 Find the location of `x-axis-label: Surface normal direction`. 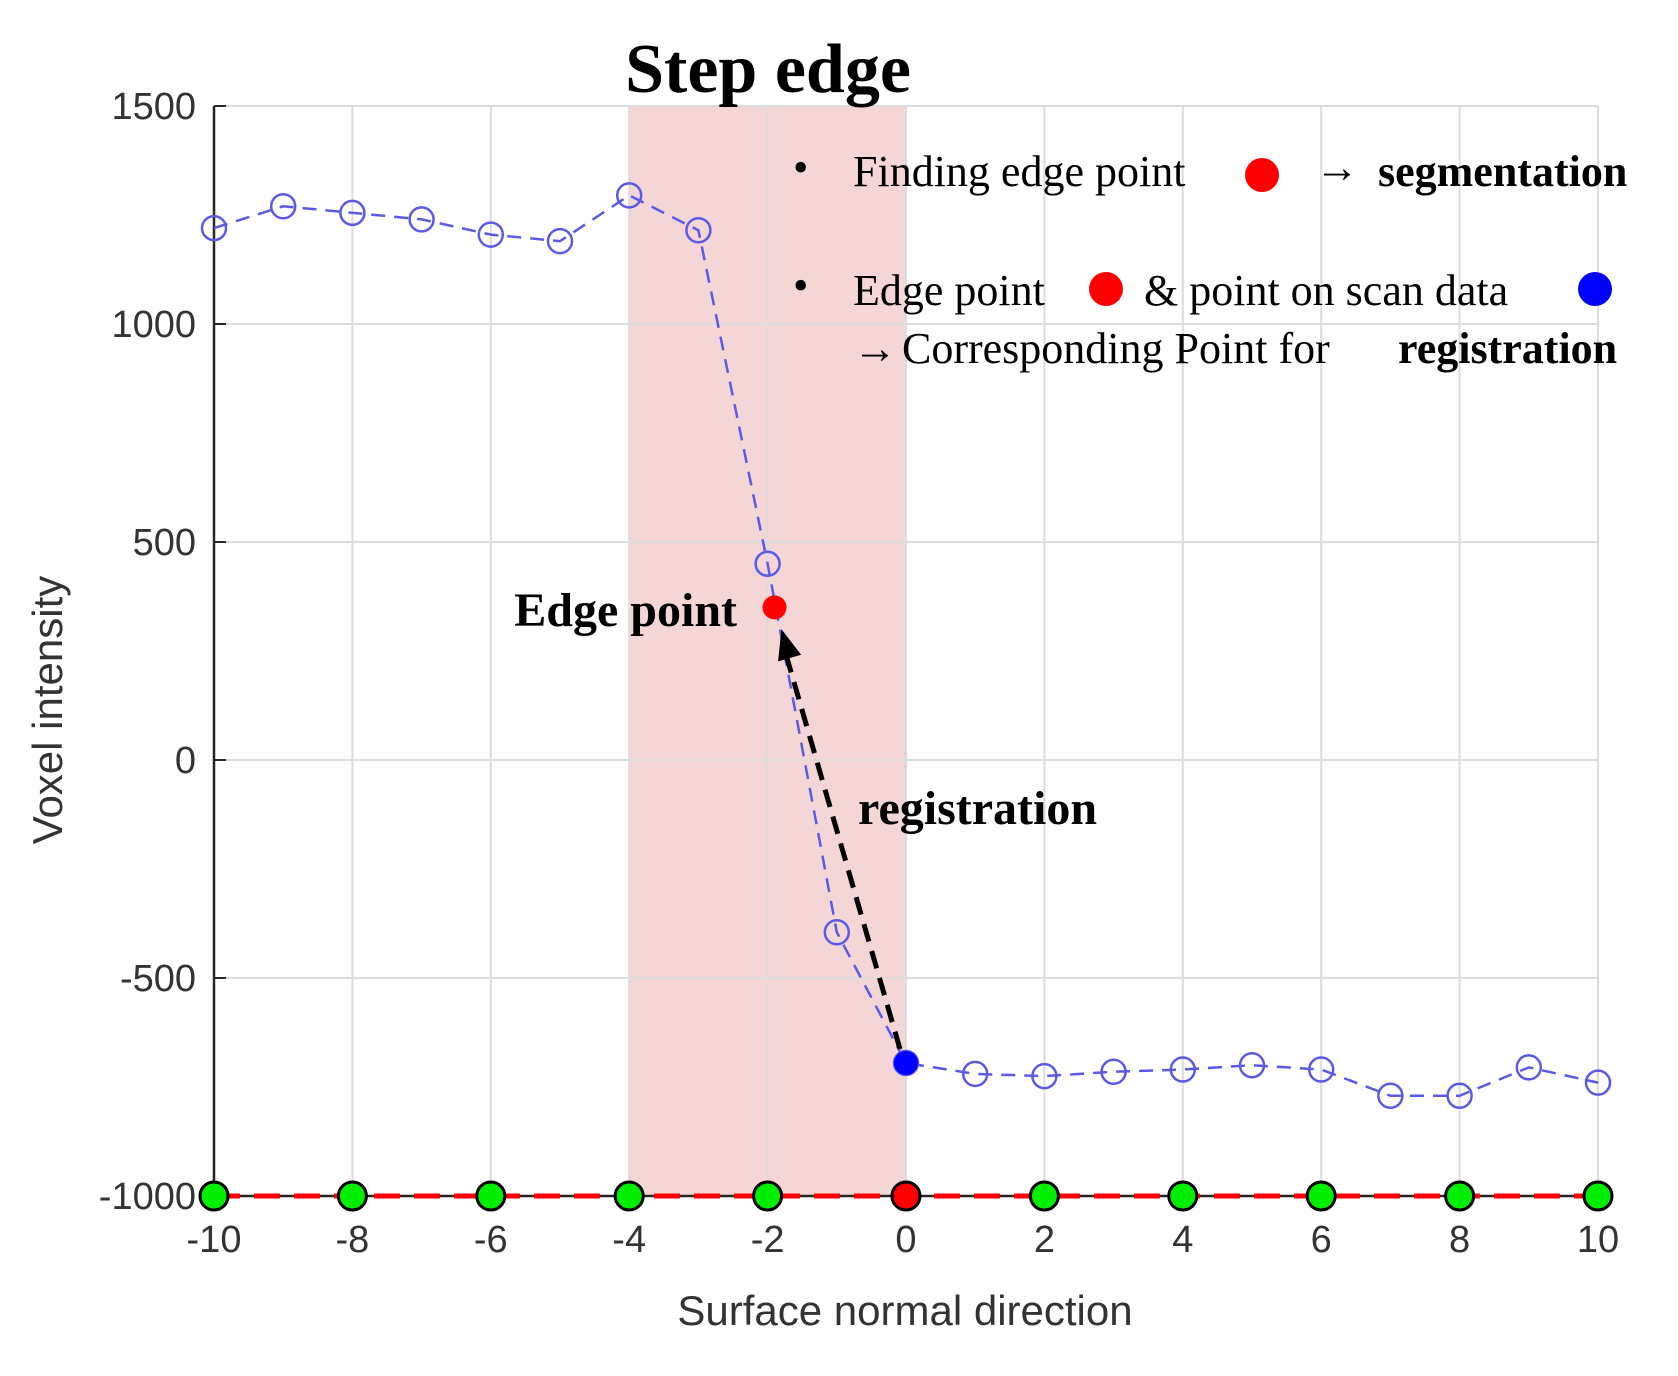

x-axis-label: Surface normal direction is located at coordinates (904, 1310).